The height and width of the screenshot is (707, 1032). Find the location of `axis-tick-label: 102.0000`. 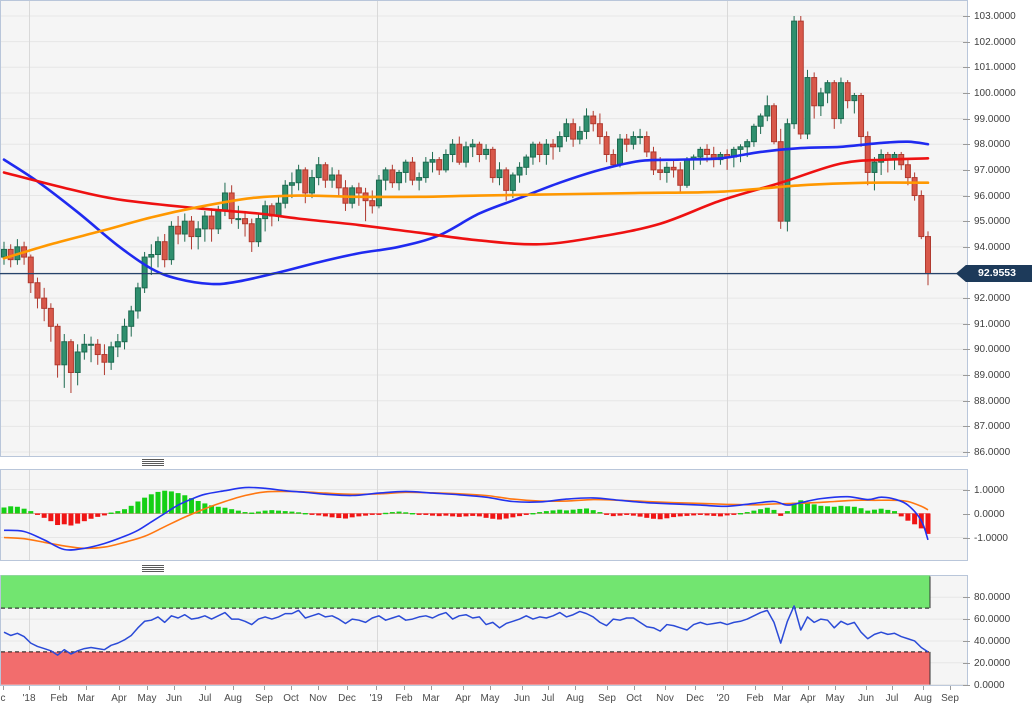

axis-tick-label: 102.0000 is located at coordinates (995, 42).